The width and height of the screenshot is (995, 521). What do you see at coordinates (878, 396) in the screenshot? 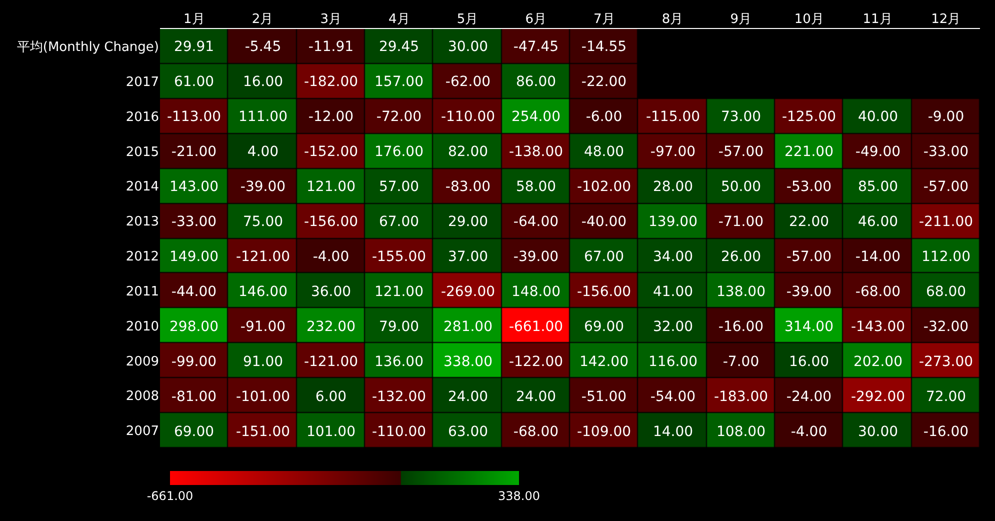
I see `data-label: -292.00` at bounding box center [878, 396].